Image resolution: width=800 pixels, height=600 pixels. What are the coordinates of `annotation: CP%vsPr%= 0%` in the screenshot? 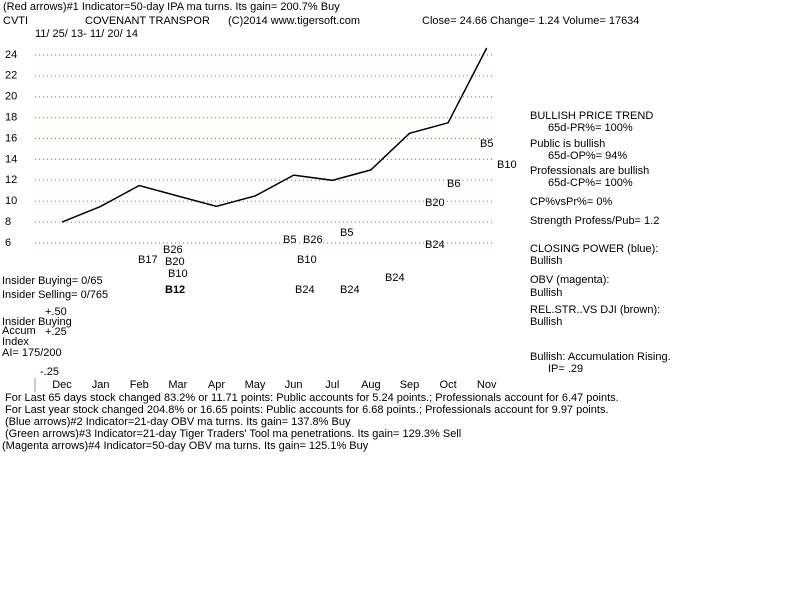 It's located at (571, 202).